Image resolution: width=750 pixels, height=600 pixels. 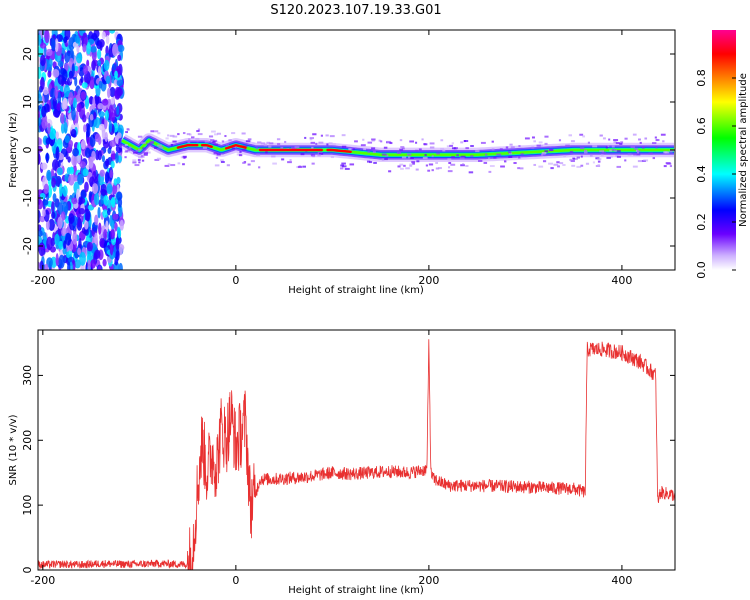 What do you see at coordinates (27, 246) in the screenshot?
I see `y-tick-label: -20` at bounding box center [27, 246].